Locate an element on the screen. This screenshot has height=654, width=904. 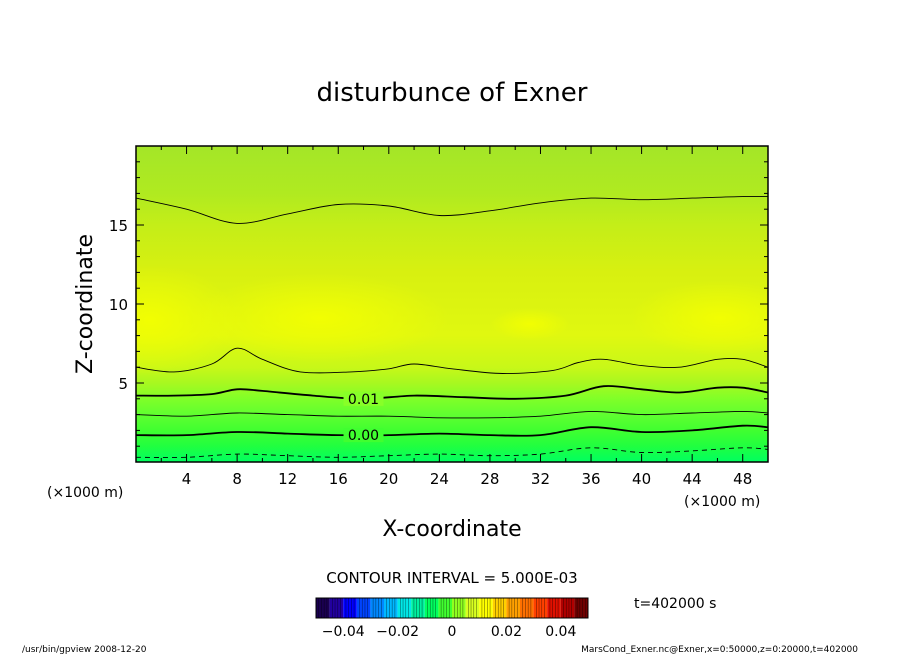
colorbar-tick-label-0: −0.04 is located at coordinates (343, 632).